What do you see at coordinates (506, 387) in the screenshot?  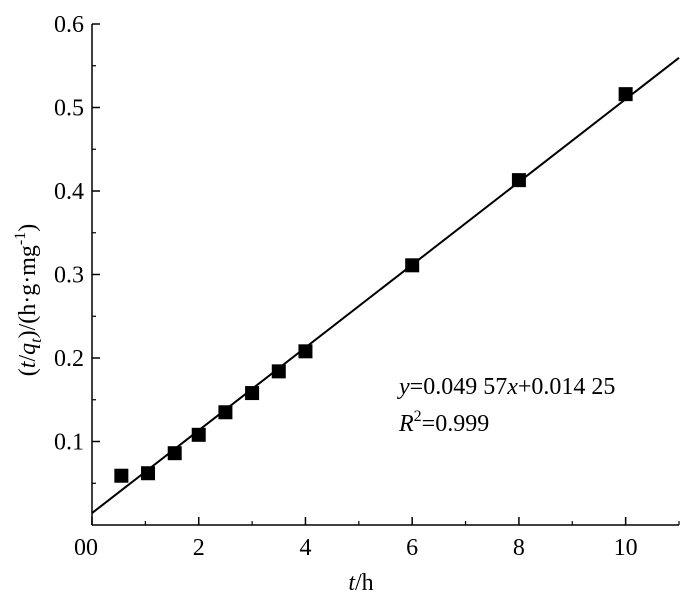 I see `fit-equation: y=0.049 57x+0.014 25` at bounding box center [506, 387].